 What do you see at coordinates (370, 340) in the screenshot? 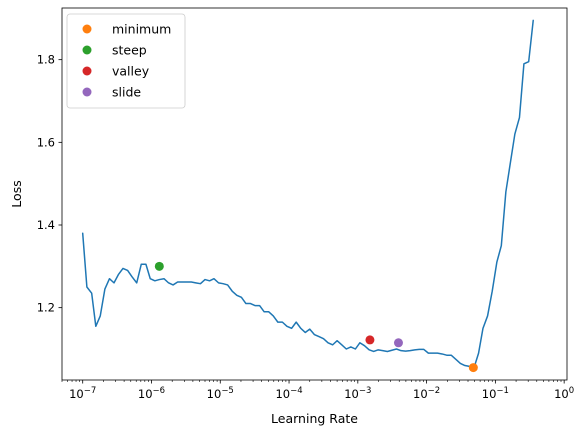
I see `valley-marker` at bounding box center [370, 340].